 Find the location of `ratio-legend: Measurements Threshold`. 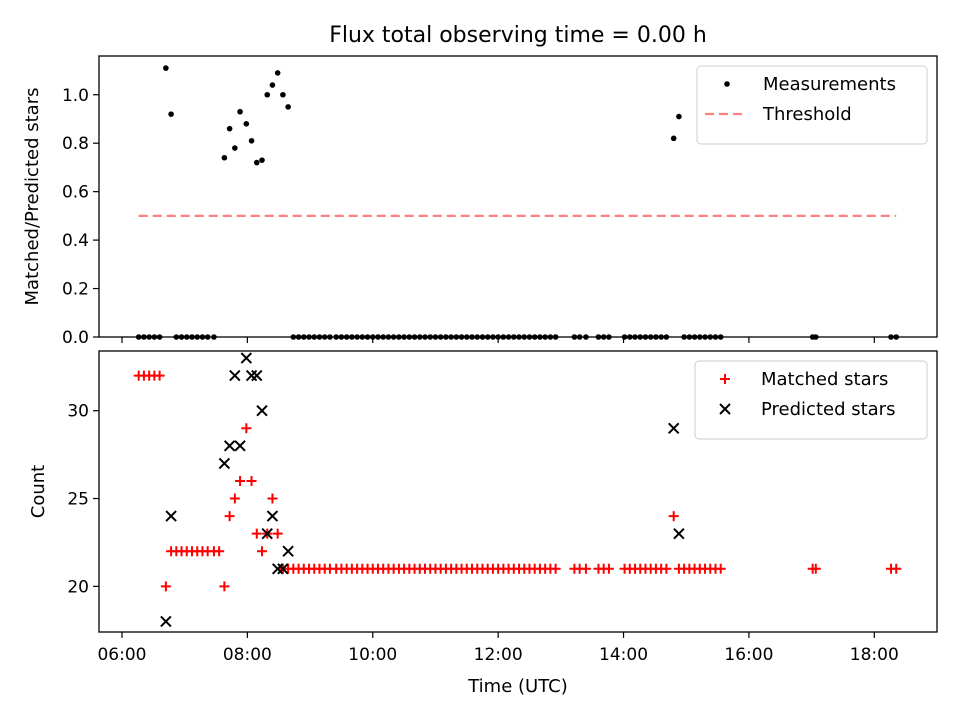

ratio-legend: Measurements Threshold is located at coordinates (812, 105).